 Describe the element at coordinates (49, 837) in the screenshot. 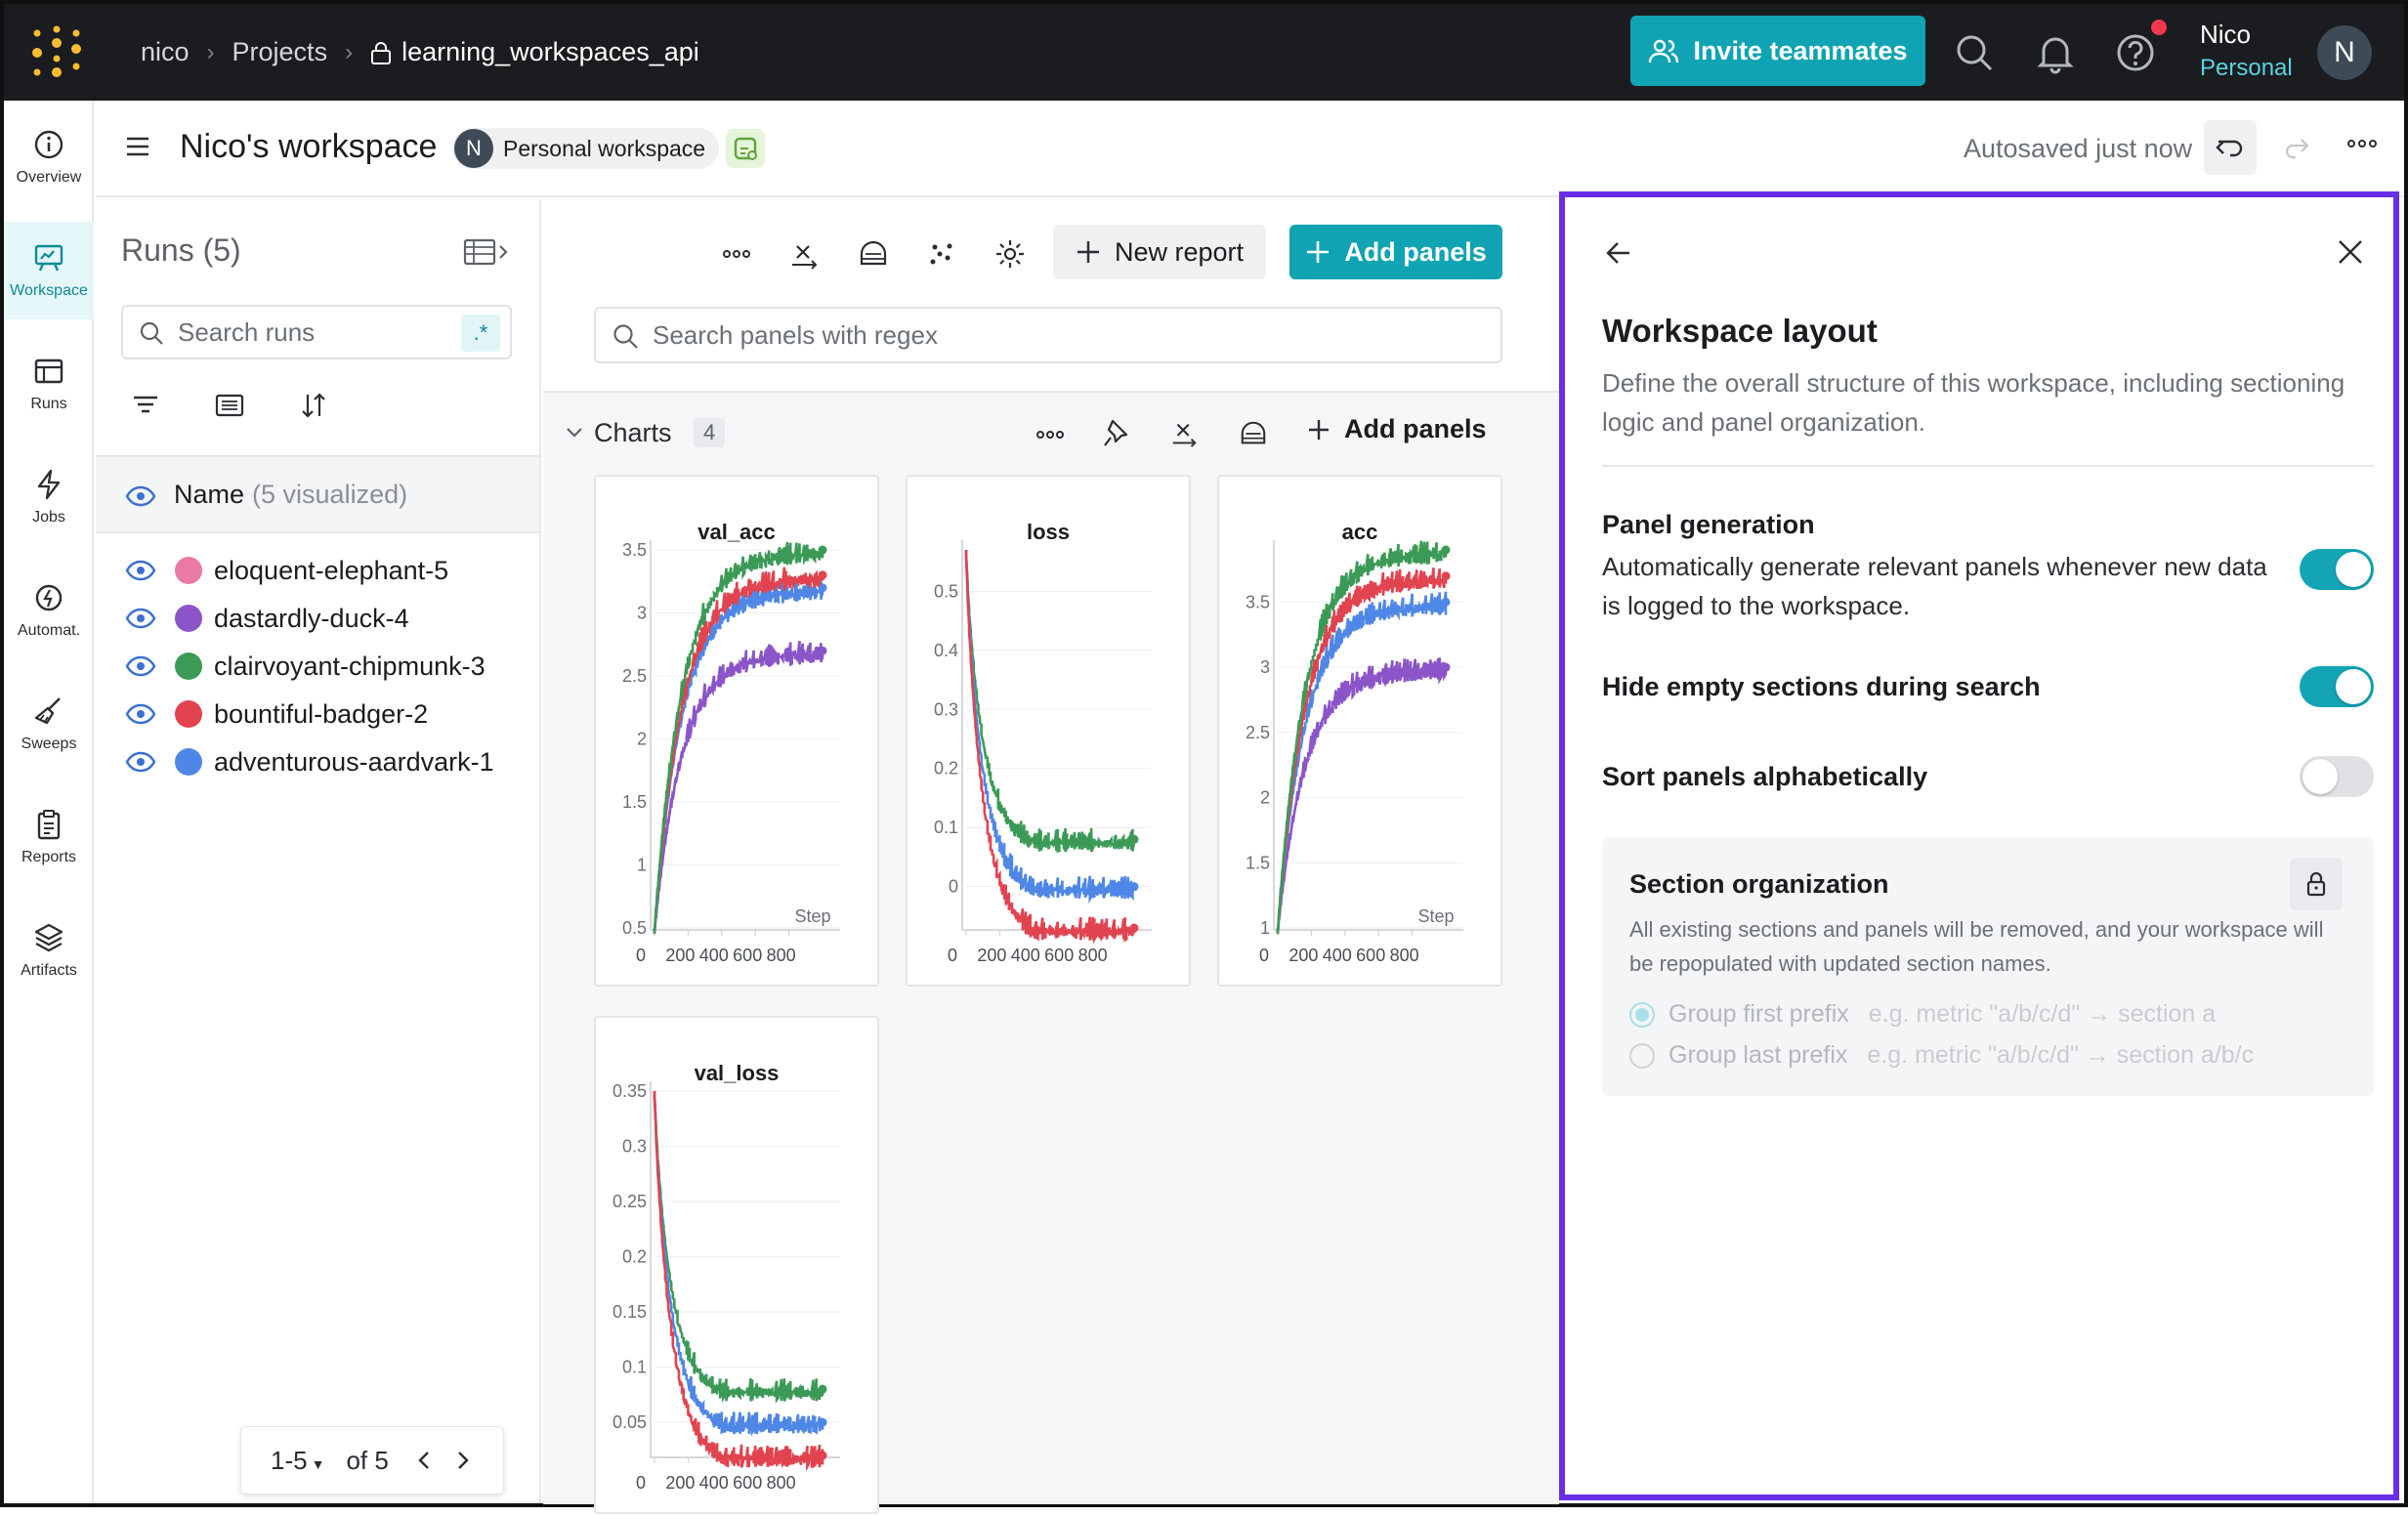

I see `rail-item-reports: Reports` at that location.